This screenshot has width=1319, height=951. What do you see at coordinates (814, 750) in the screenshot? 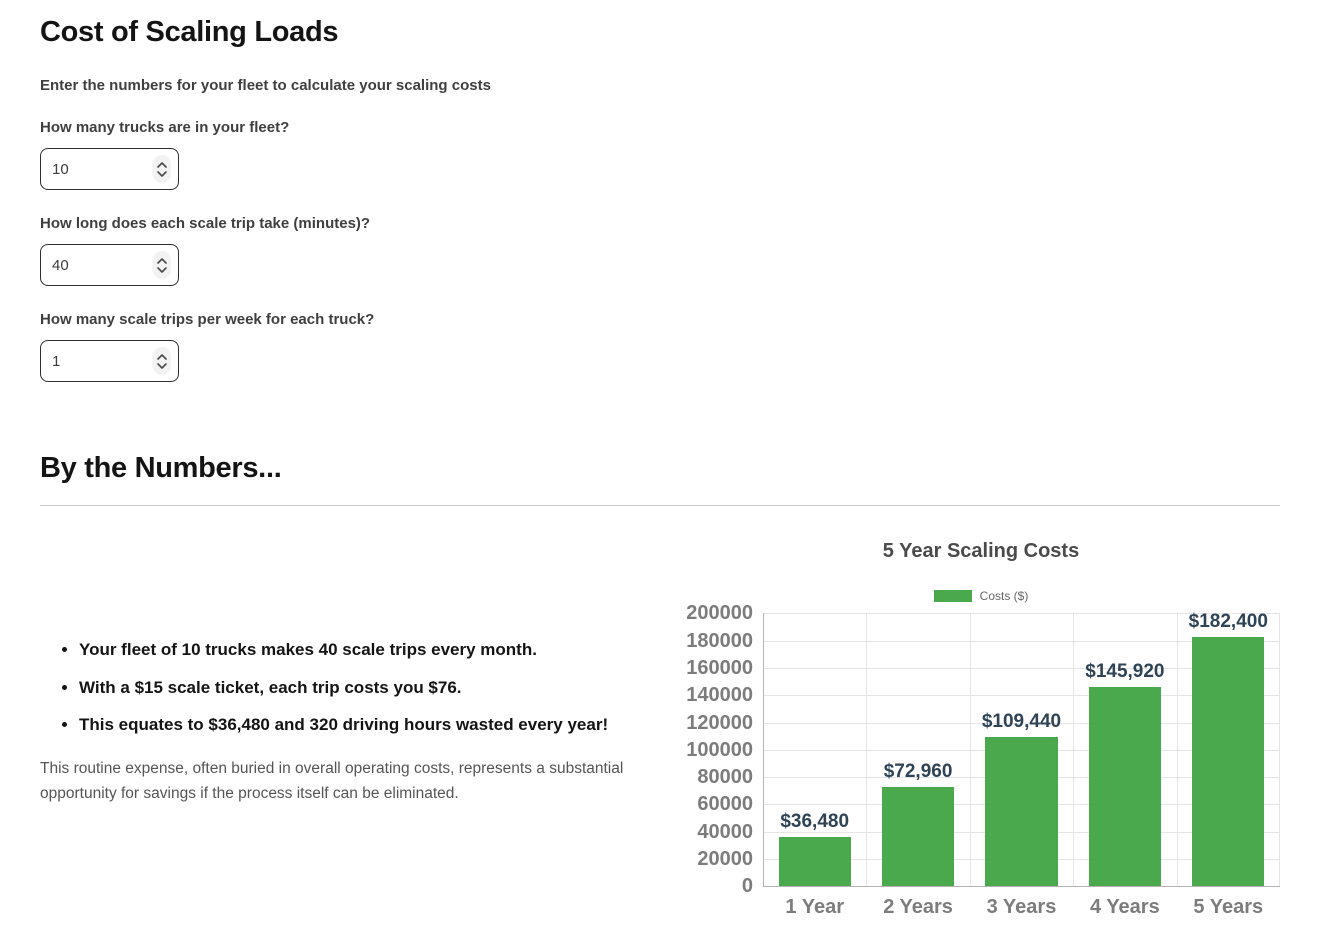
I see `bar-column: $36,480` at bounding box center [814, 750].